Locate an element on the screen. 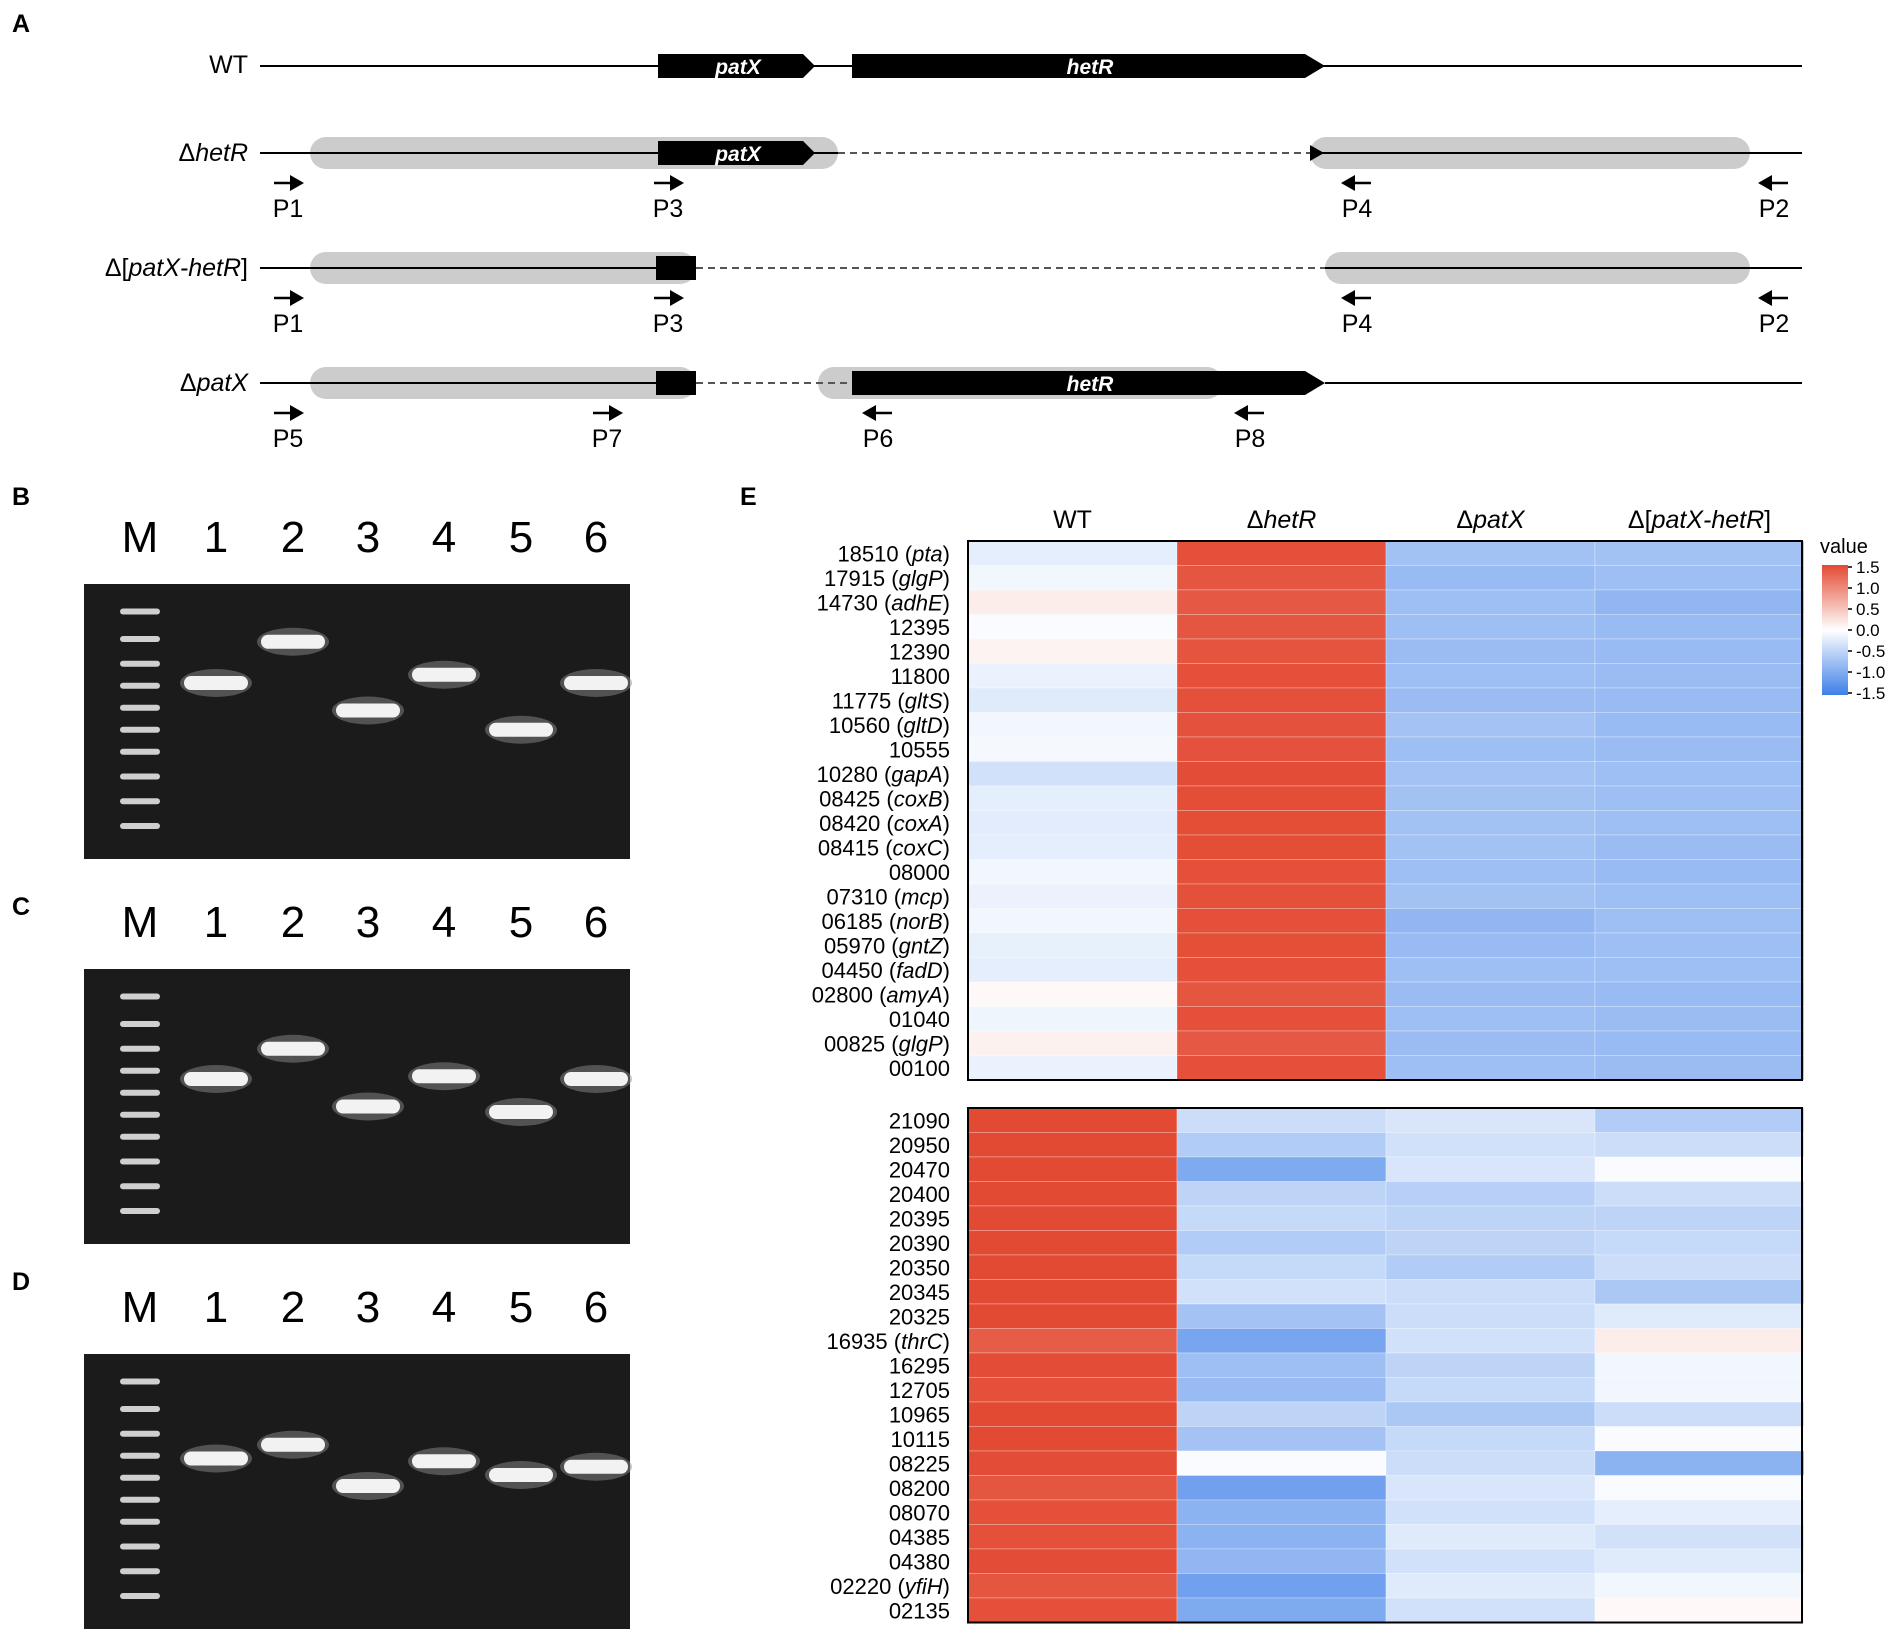 This screenshot has height=1635, width=1902. row-label: 20395 is located at coordinates (919, 1218).